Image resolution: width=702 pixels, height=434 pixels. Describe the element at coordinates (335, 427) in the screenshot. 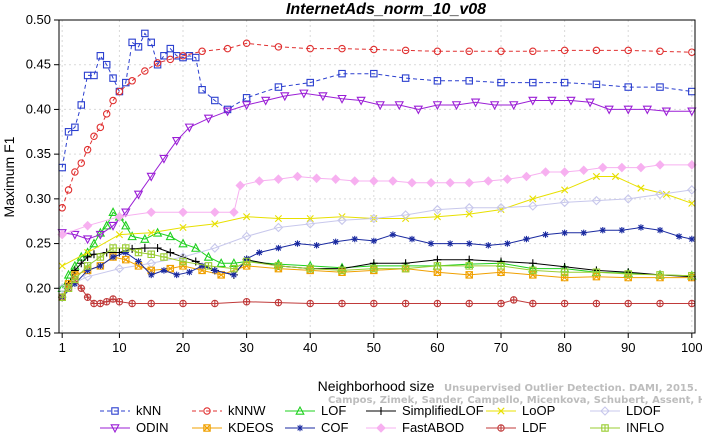

I see `legend-label-cof: COF` at that location.